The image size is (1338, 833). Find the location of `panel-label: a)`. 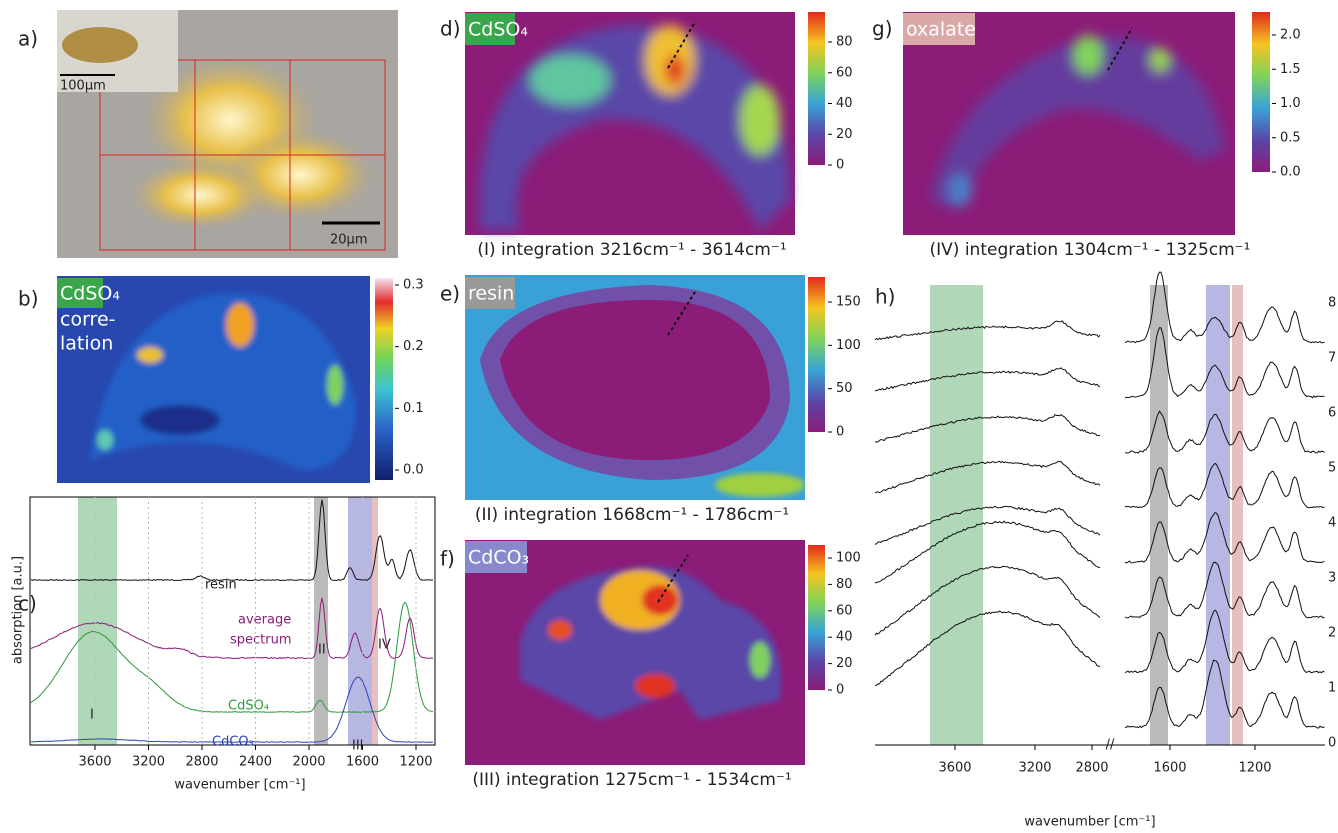

panel-label: a) is located at coordinates (28, 39).